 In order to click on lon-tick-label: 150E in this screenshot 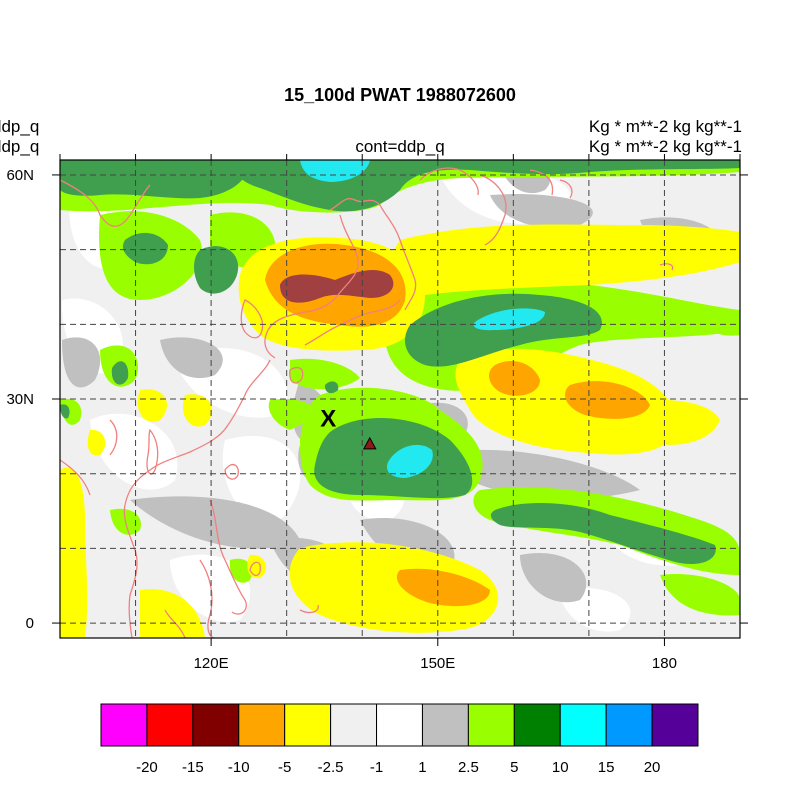, I will do `click(437, 663)`.